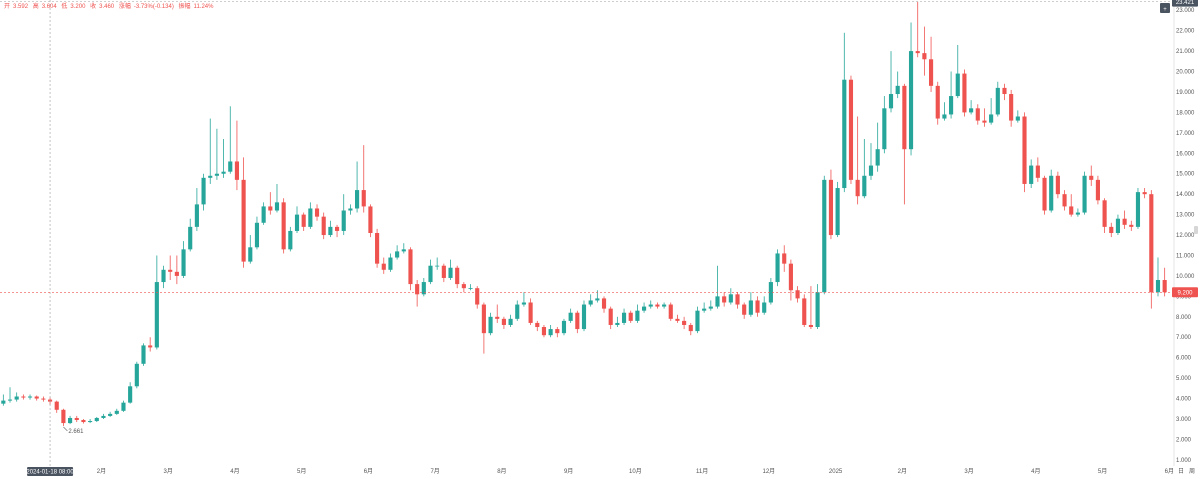 The image size is (1200, 479). What do you see at coordinates (234, 471) in the screenshot?
I see `x-tick-label: 4月` at bounding box center [234, 471].